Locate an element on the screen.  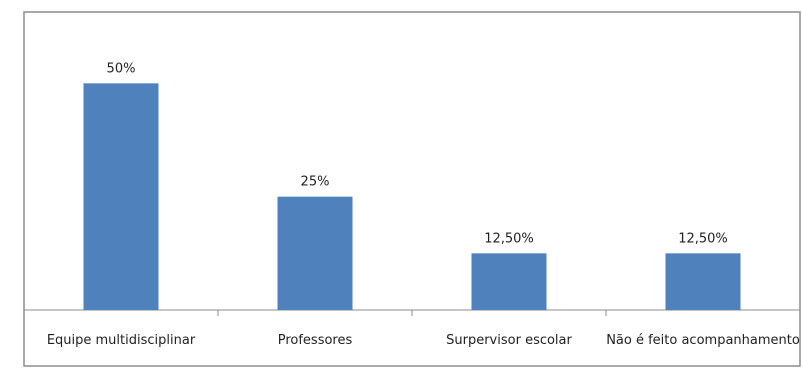
category-label: Não é feito acompanhamento is located at coordinates (703, 340).